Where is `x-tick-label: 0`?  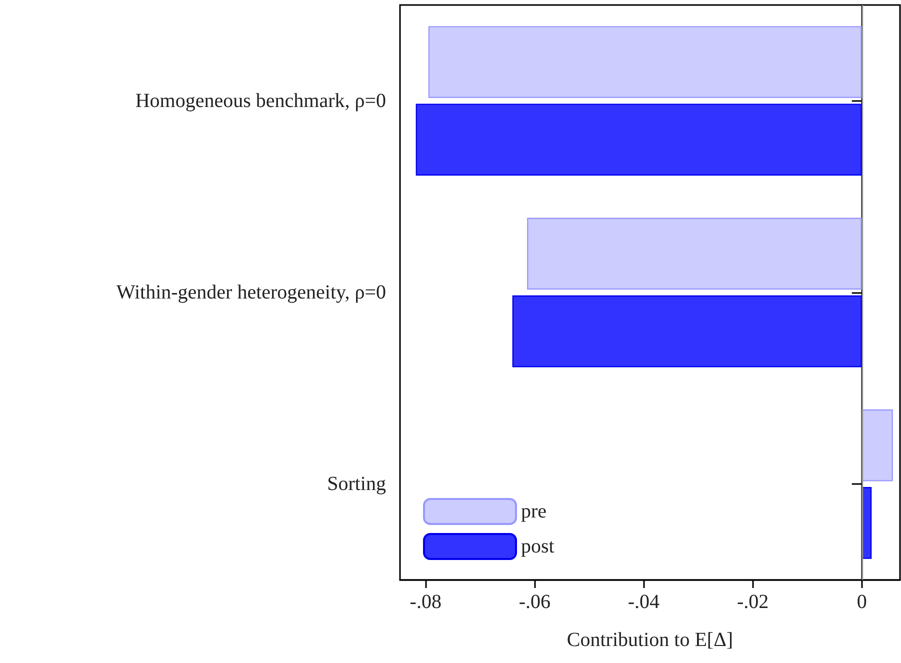
x-tick-label: 0 is located at coordinates (861, 602).